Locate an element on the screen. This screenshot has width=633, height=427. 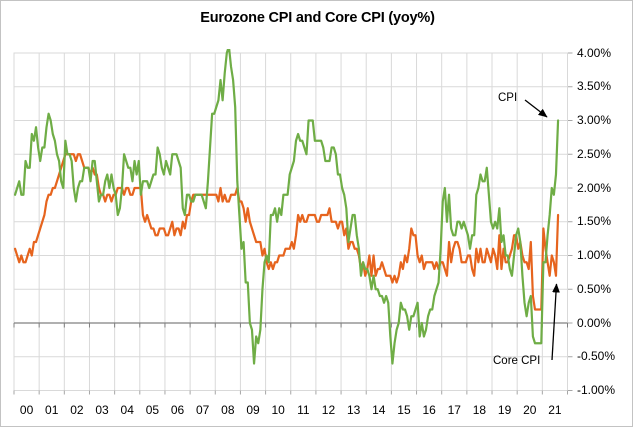
x-tick-label: 02 is located at coordinates (77, 410).